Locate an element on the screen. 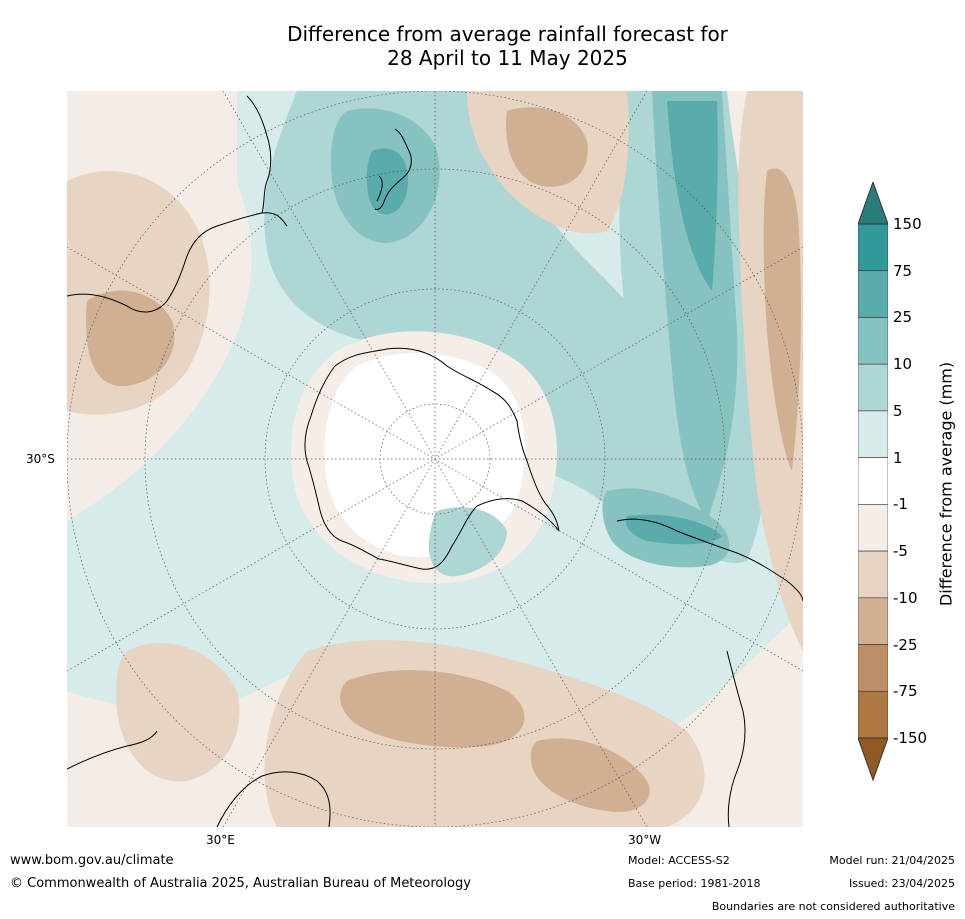 The width and height of the screenshot is (965, 919). coastline-antarctica is located at coordinates (432, 458).